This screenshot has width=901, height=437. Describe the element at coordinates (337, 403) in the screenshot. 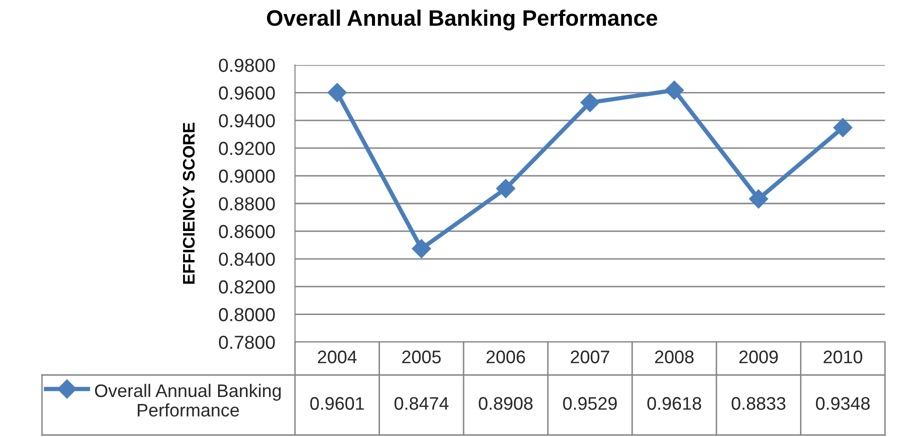

I see `data-label: 0.9601` at that location.